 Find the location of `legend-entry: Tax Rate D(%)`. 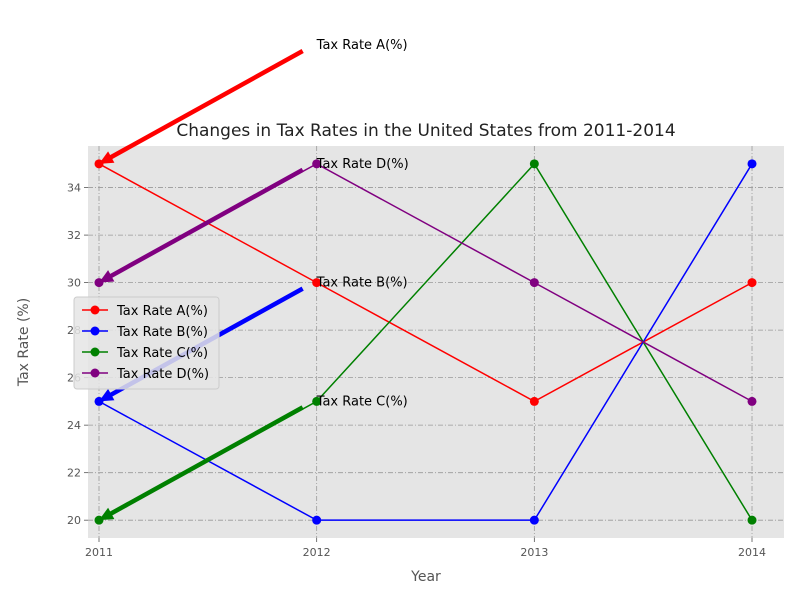

legend-entry: Tax Rate D(%) is located at coordinates (145, 374).